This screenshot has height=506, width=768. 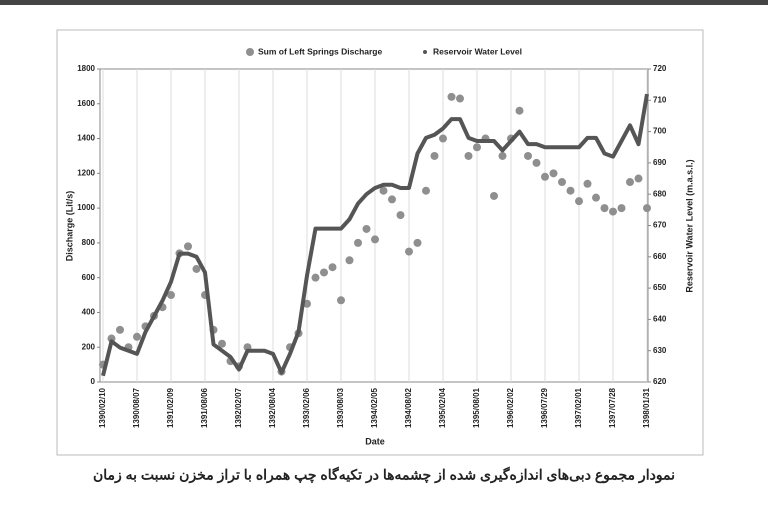 I want to click on legend-label: Reservoir Water Level, so click(x=477, y=51).